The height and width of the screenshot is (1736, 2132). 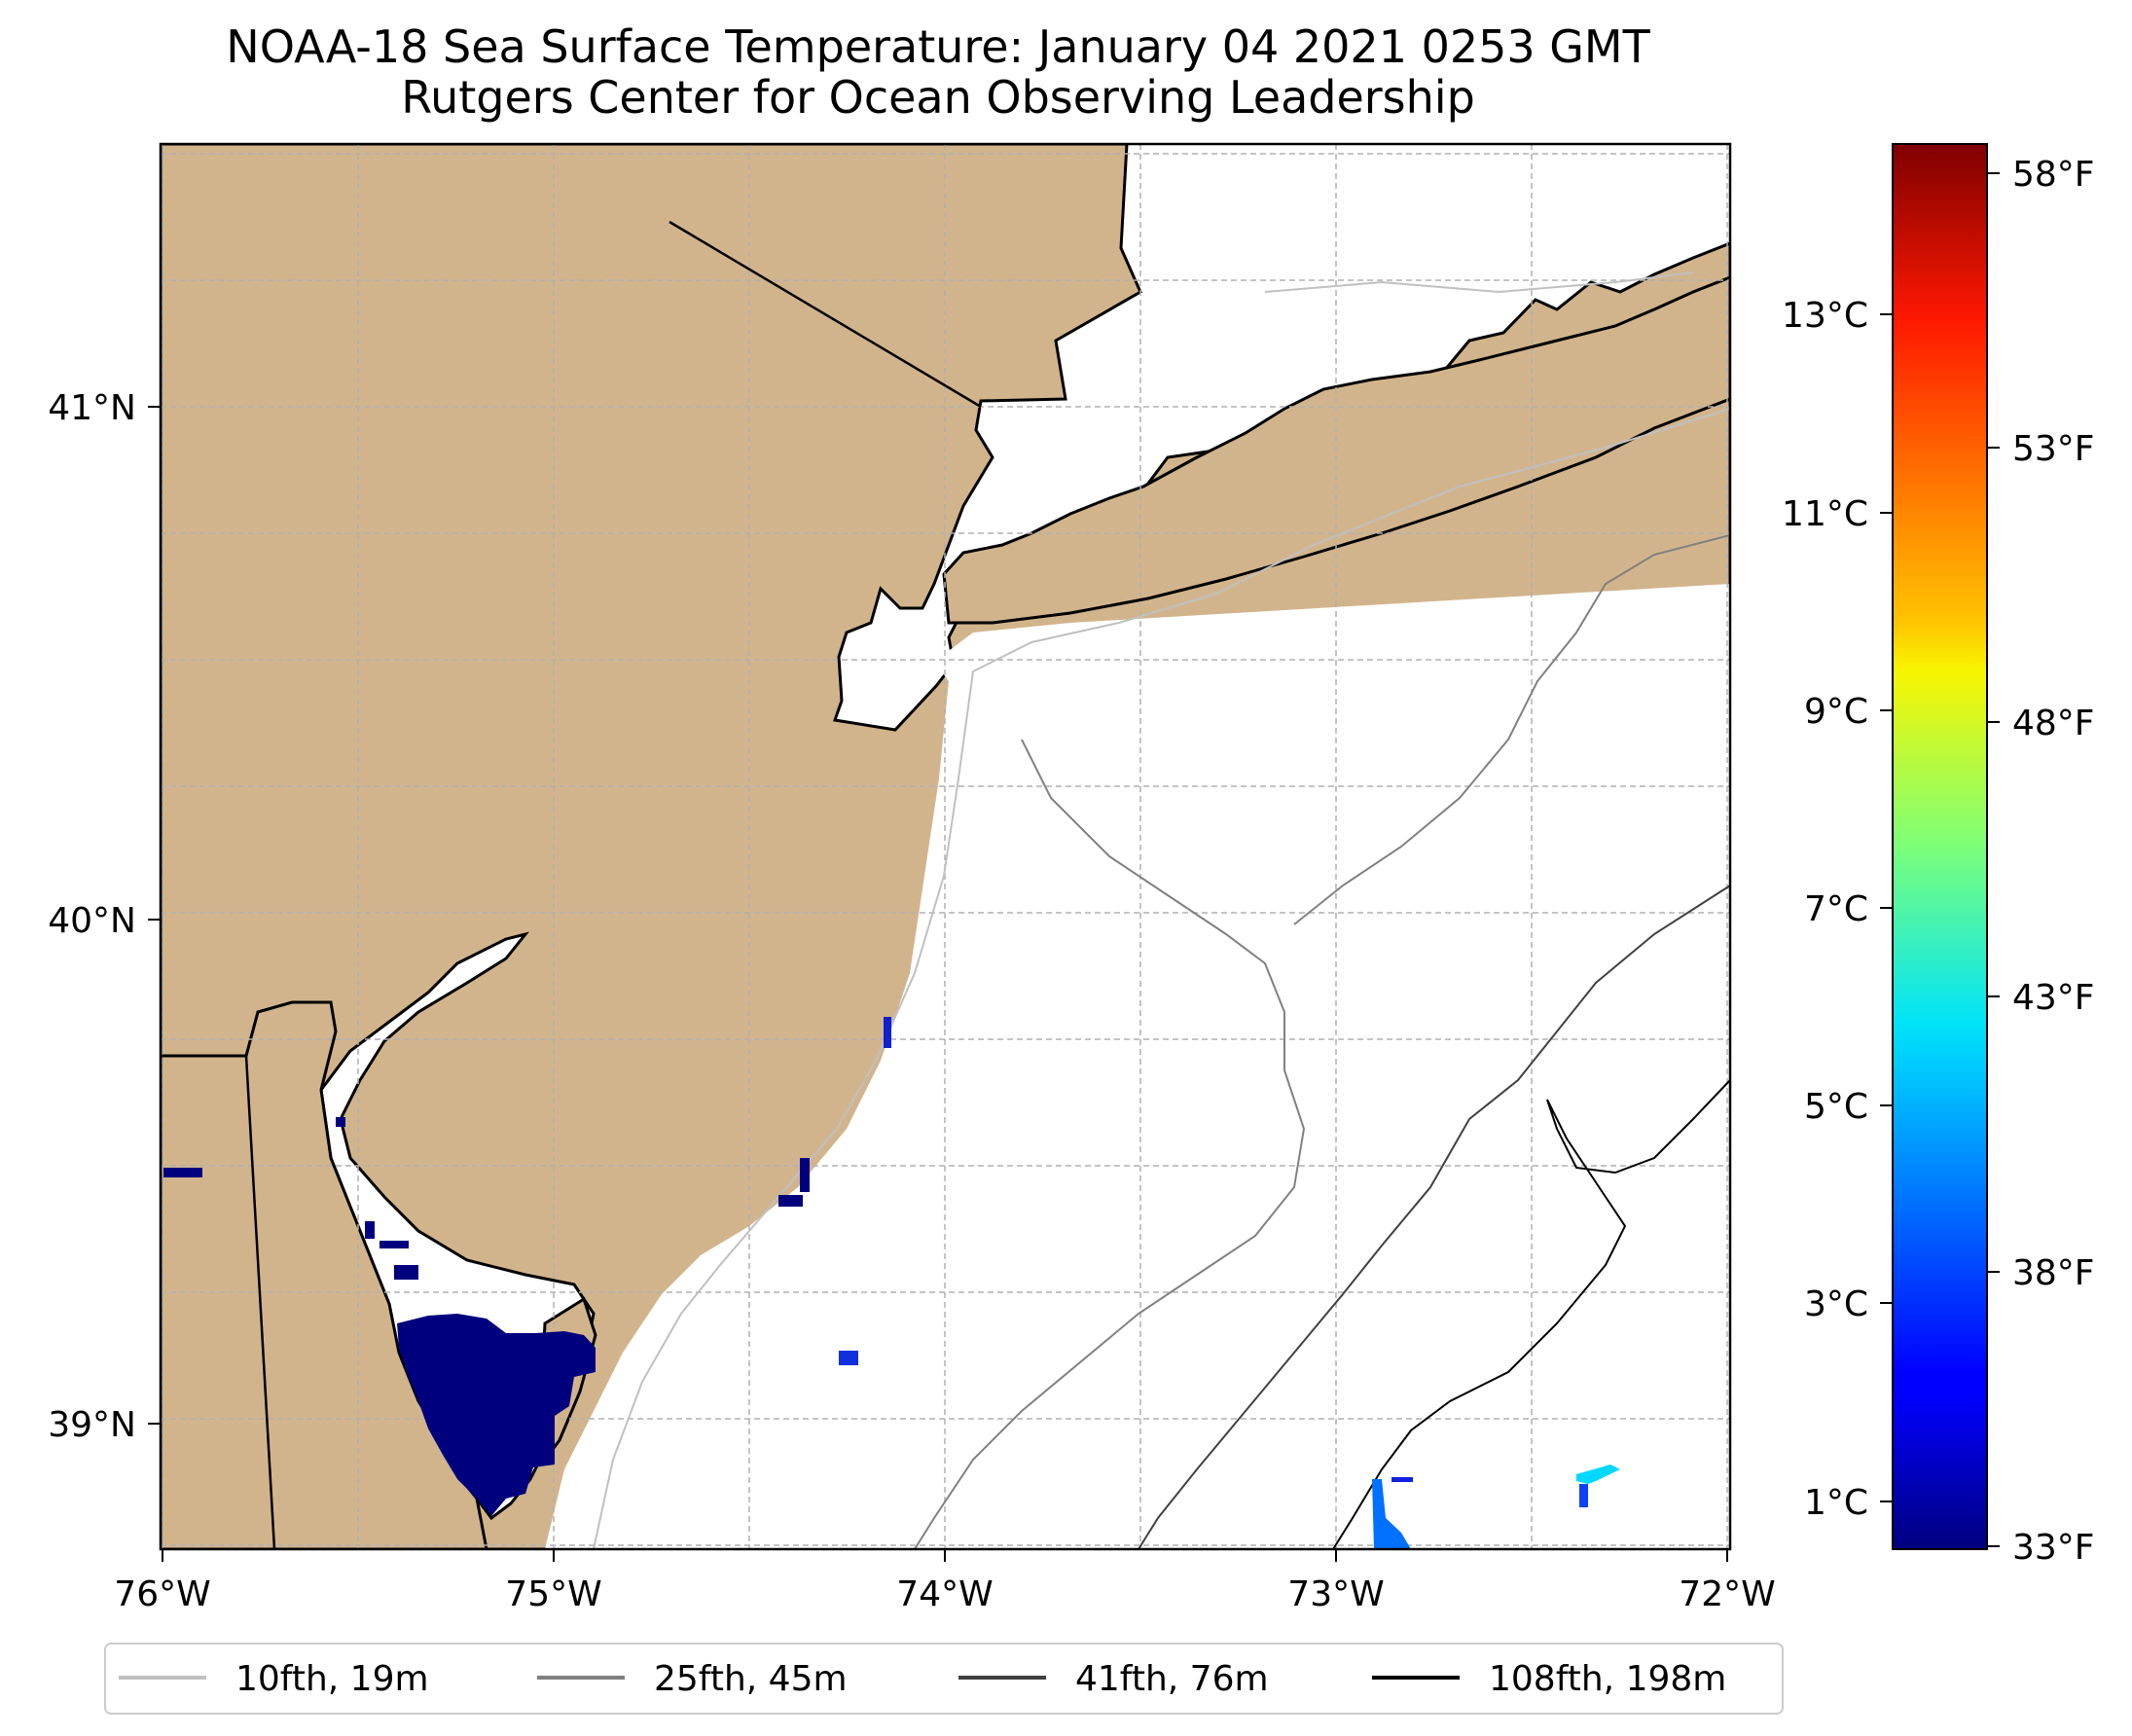 I want to click on lon-tick-label: 74°W, so click(x=945, y=1594).